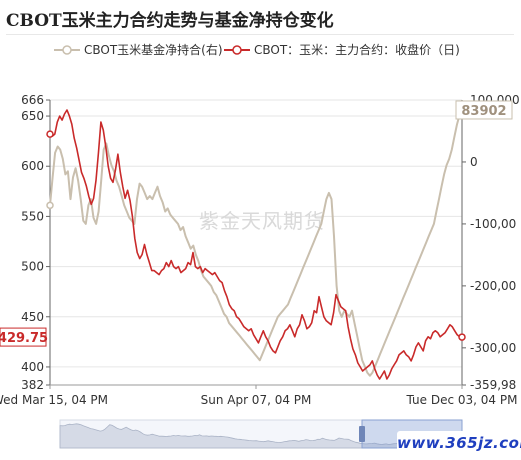 The width and height of the screenshot is (521, 460). What do you see at coordinates (462, 400) in the screenshot?
I see `x-tick-label-2: Tue Dec 03, 04 PM` at bounding box center [462, 400].